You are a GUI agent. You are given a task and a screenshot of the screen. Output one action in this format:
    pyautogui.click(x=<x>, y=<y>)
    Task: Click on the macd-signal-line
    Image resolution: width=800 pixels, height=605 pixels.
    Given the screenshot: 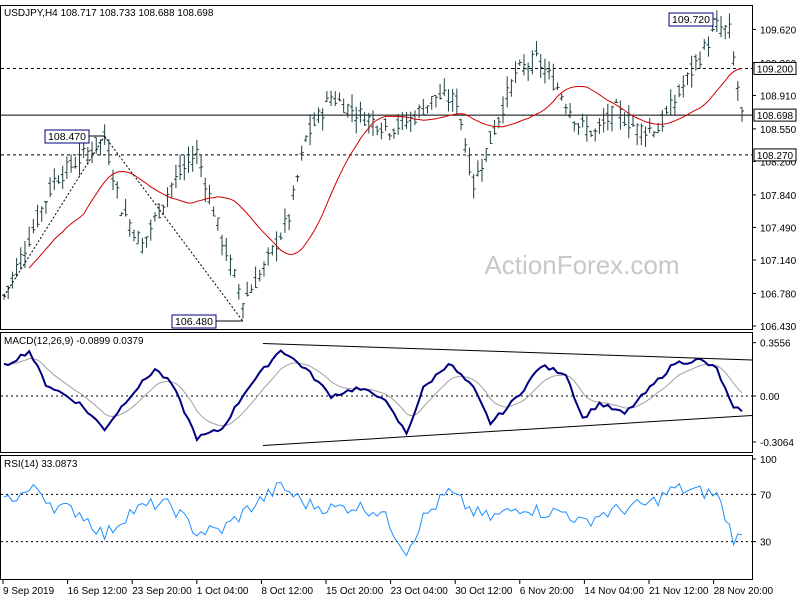 What is the action you would take?
    pyautogui.click(x=373, y=392)
    